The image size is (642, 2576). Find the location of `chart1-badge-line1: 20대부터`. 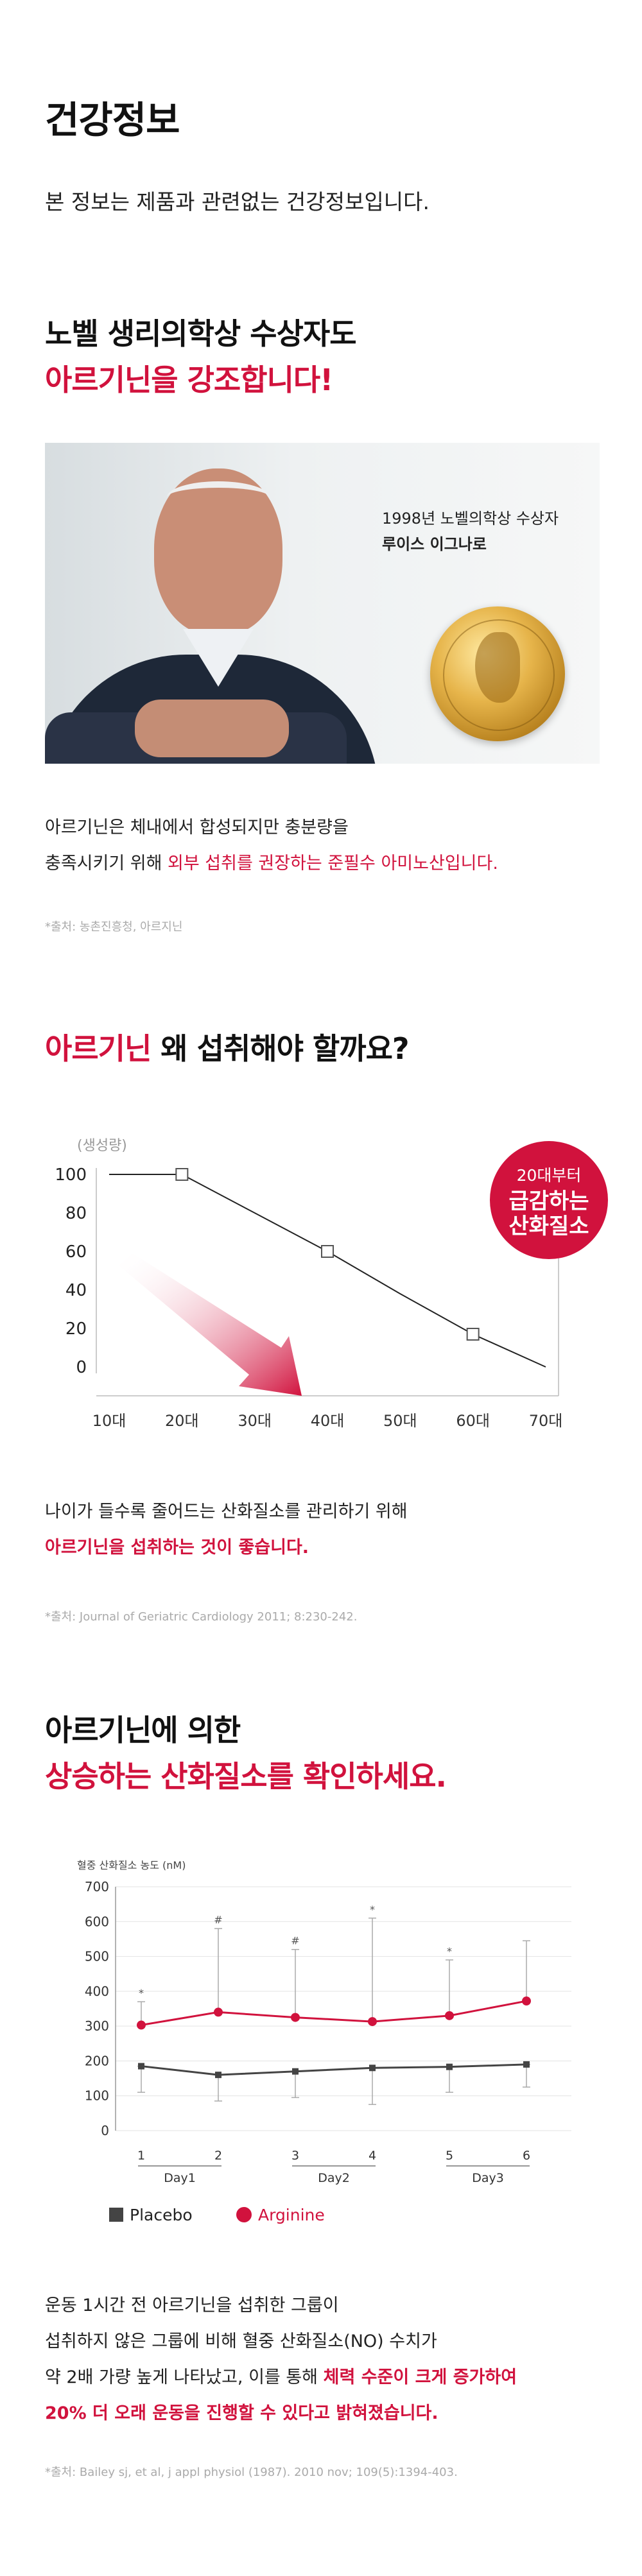

chart1-badge-line1: 20대부터 is located at coordinates (549, 1175).